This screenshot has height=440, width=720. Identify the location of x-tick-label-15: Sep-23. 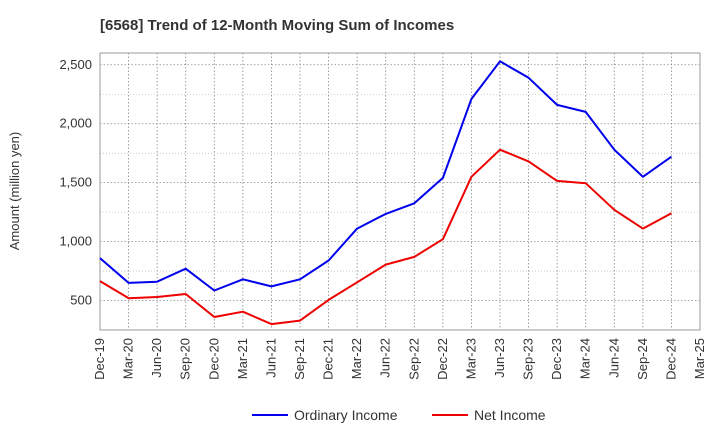
(528, 359).